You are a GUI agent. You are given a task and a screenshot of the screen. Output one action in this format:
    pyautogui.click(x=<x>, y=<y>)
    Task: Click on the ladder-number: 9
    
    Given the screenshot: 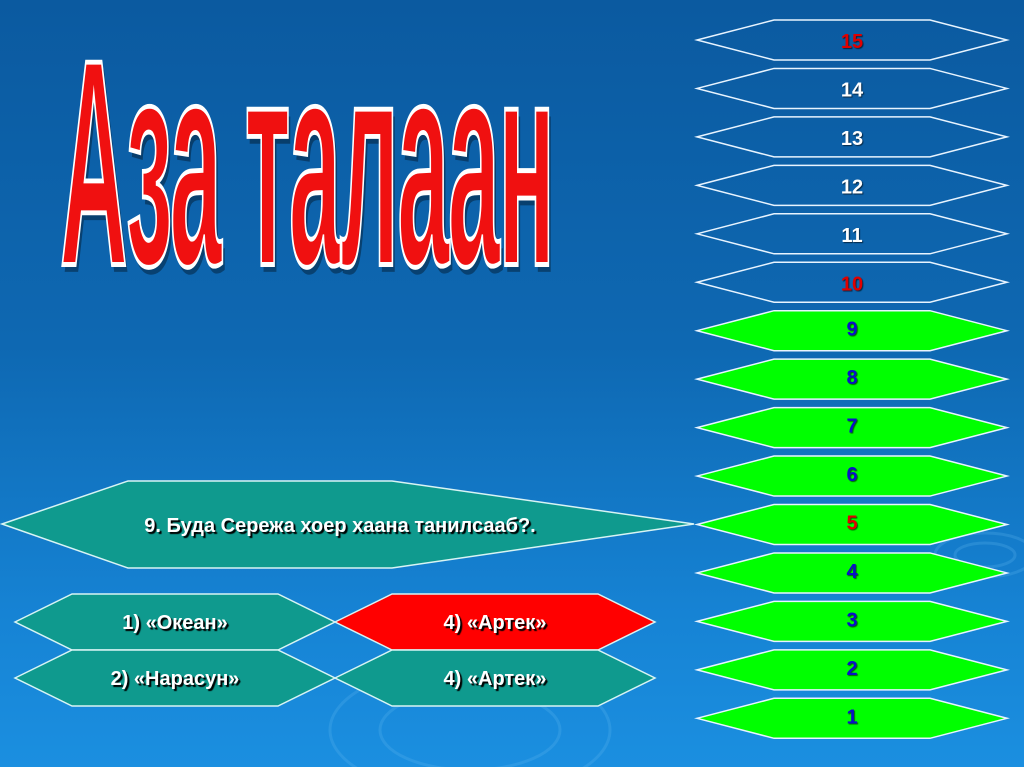 What is the action you would take?
    pyautogui.click(x=851, y=330)
    